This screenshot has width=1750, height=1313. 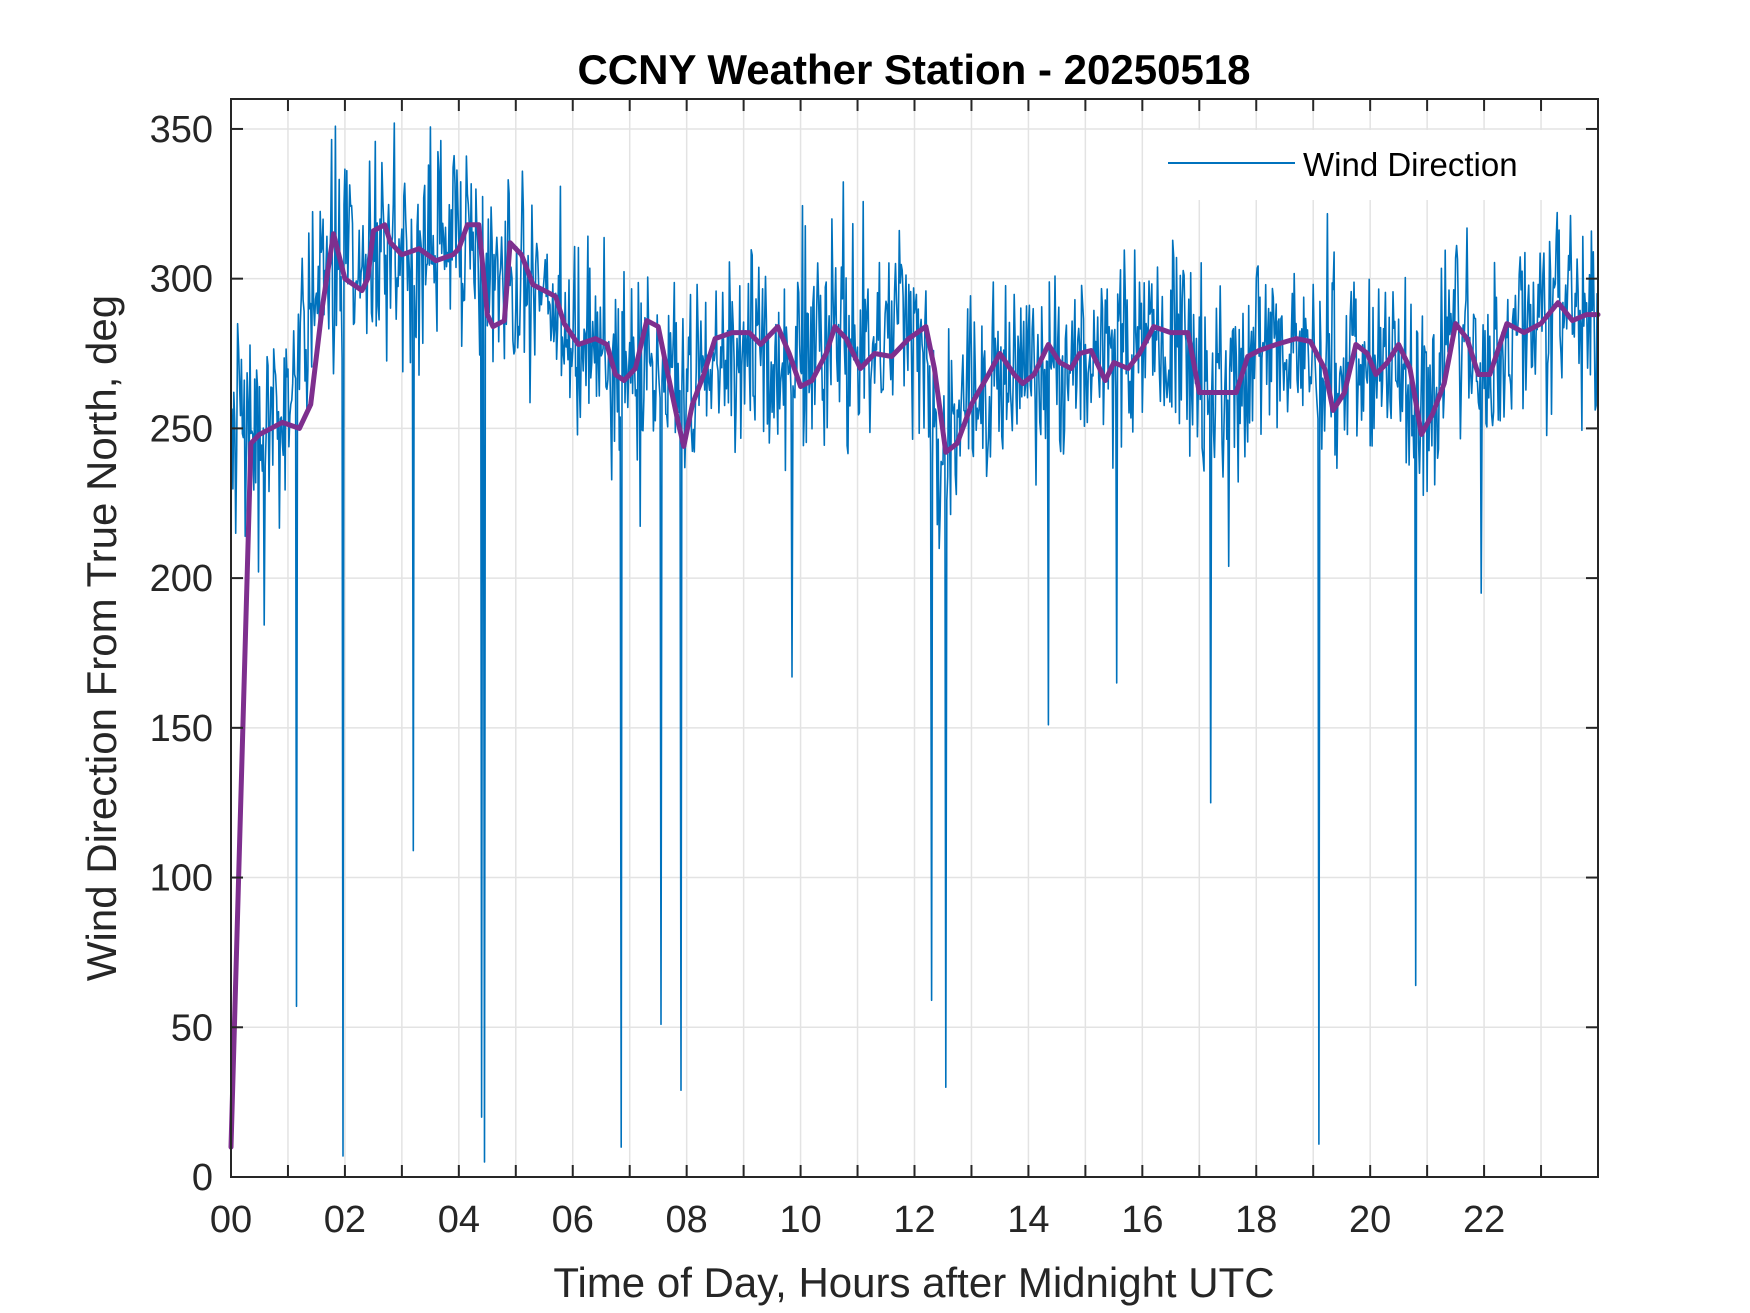 What do you see at coordinates (1142, 1220) in the screenshot?
I see `x-tick-label: 16` at bounding box center [1142, 1220].